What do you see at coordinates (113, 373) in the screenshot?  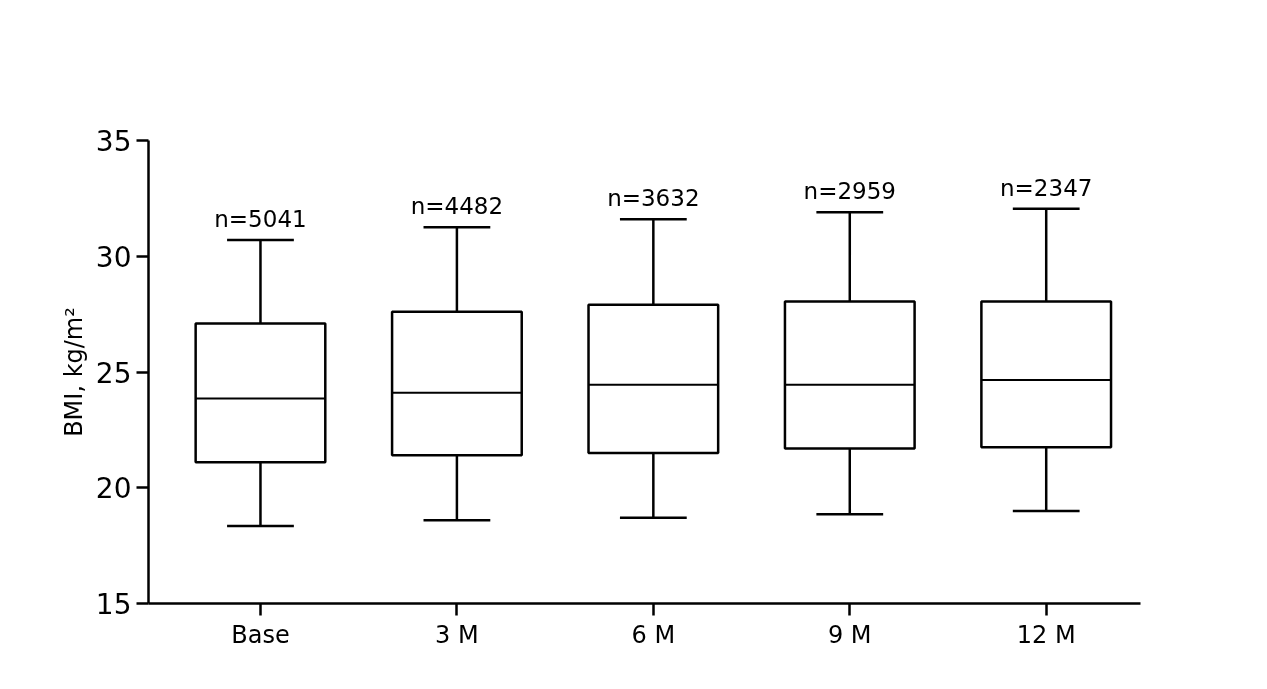 I see `y-tick-label: 25` at bounding box center [113, 373].